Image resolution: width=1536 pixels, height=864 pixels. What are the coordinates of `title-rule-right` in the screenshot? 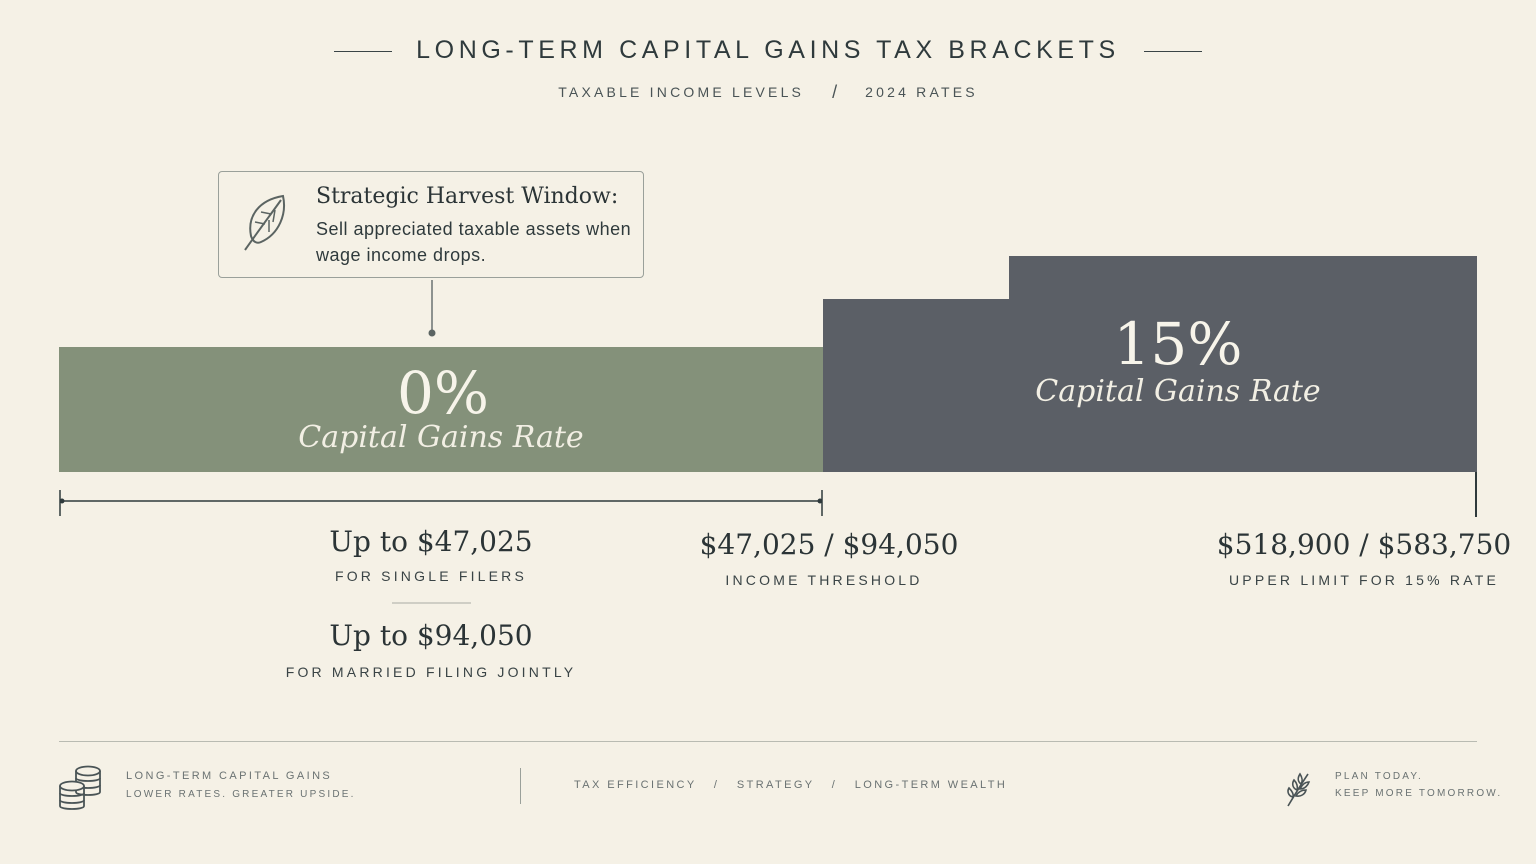 It's located at (1173, 51).